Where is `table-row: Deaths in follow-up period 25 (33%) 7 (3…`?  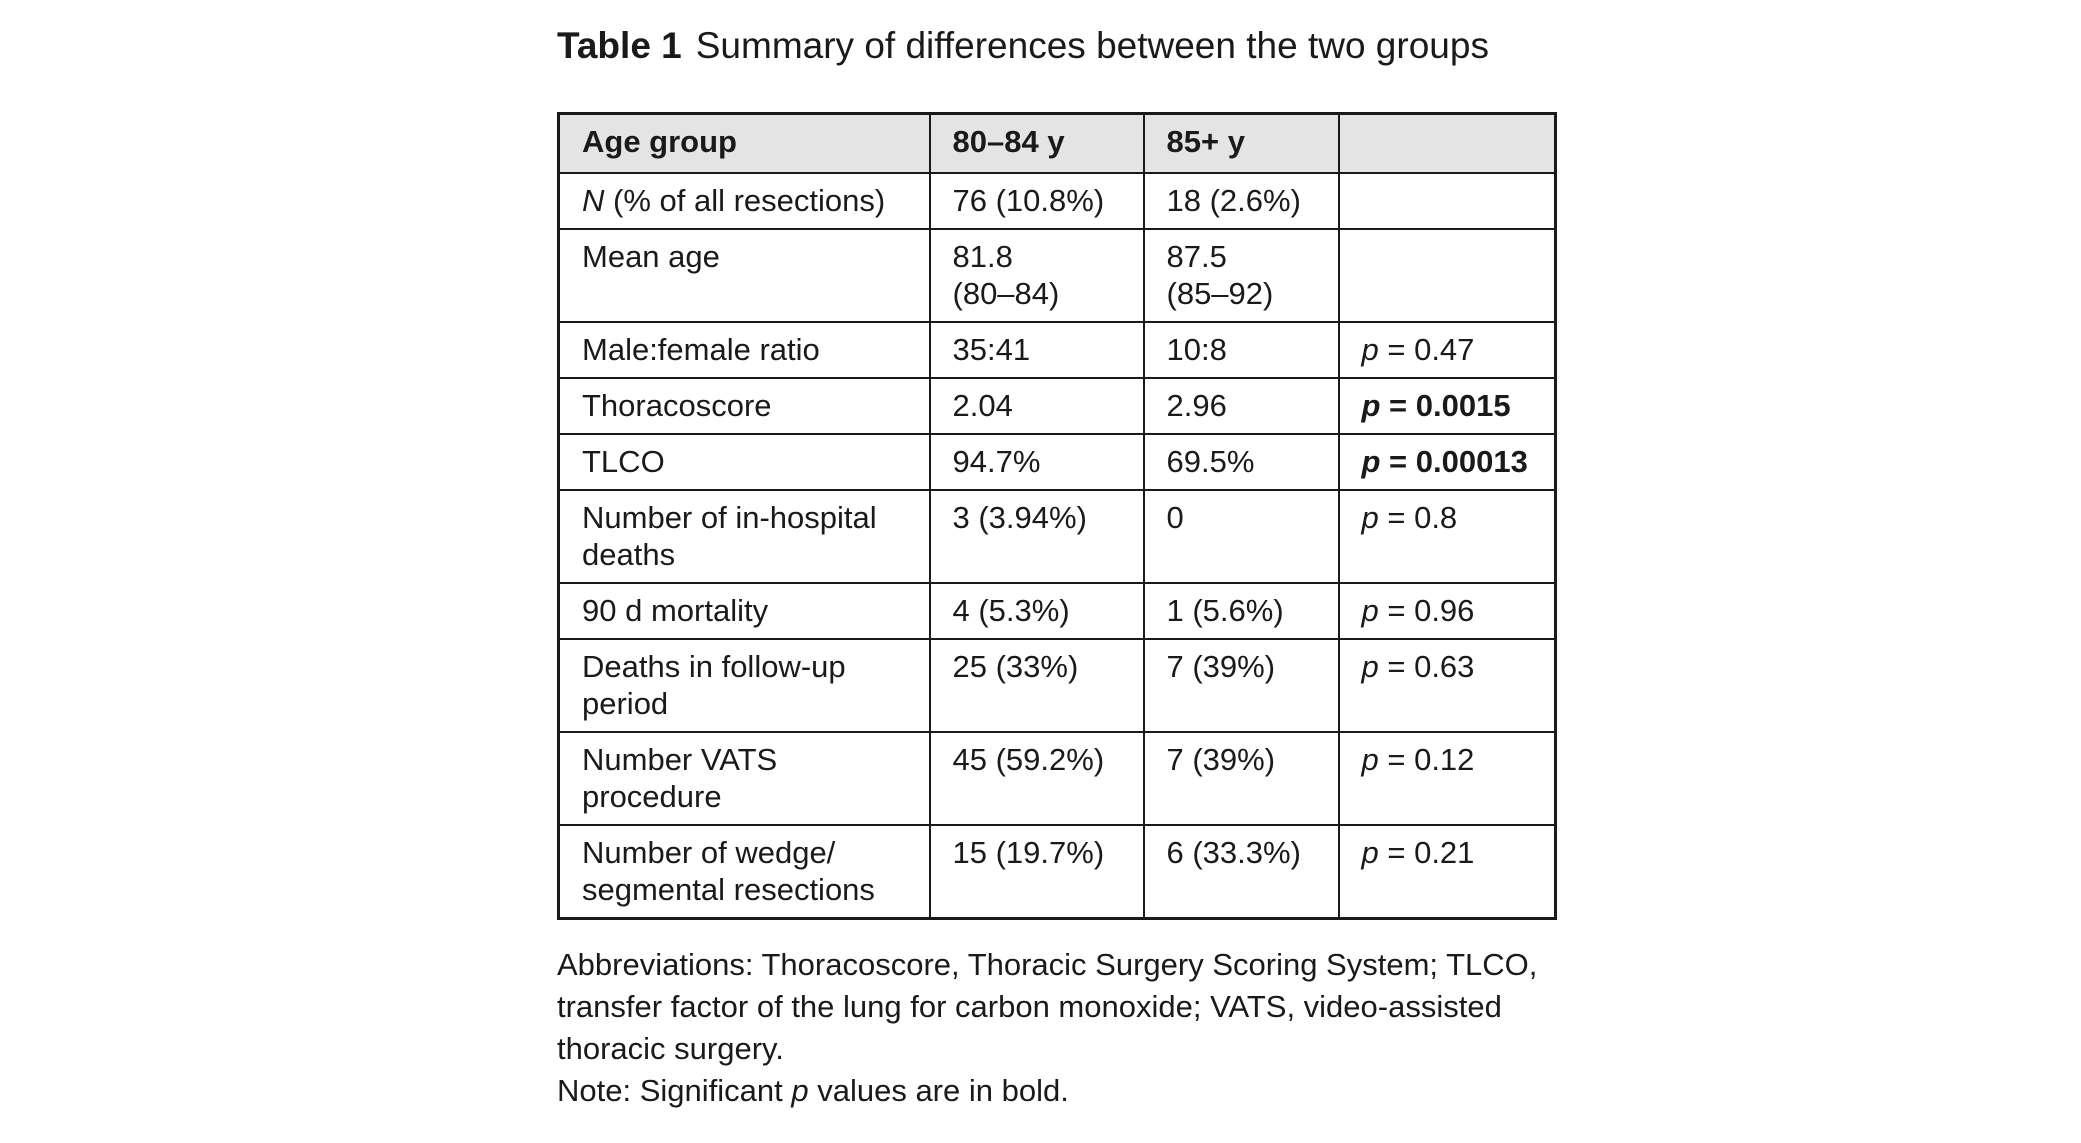 table-row: Deaths in follow-up period 25 (33%) 7 (3… is located at coordinates (1057, 685).